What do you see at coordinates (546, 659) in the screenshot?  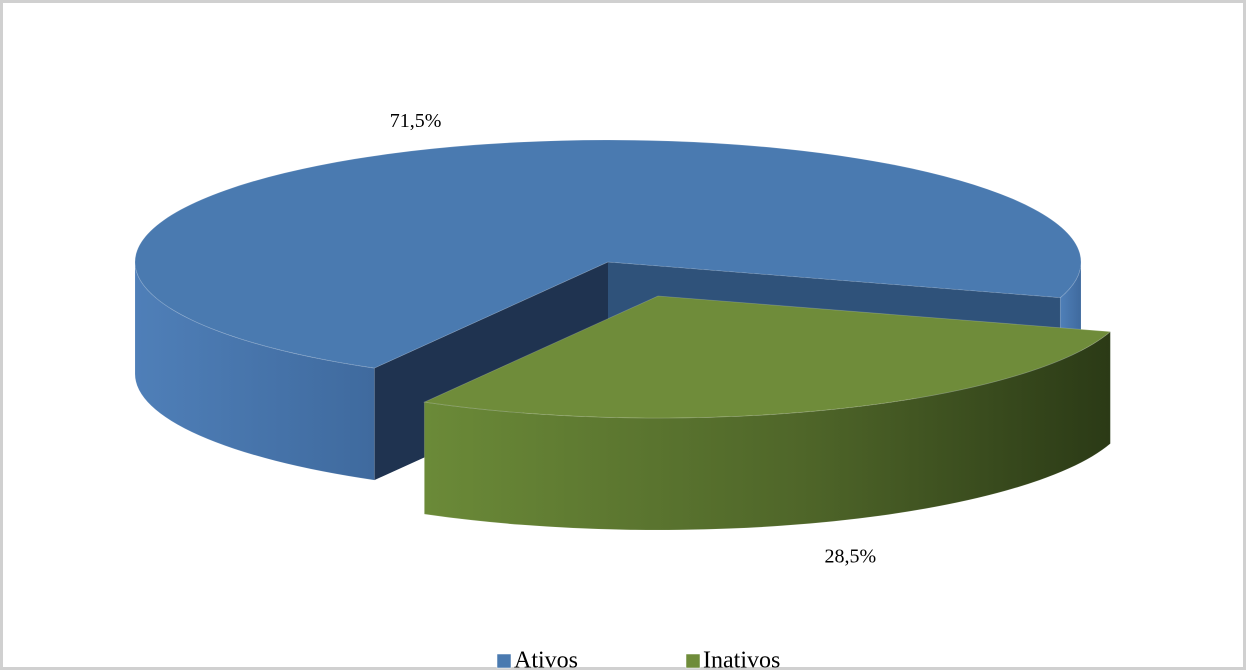 I see `legend-label: Ativos` at bounding box center [546, 659].